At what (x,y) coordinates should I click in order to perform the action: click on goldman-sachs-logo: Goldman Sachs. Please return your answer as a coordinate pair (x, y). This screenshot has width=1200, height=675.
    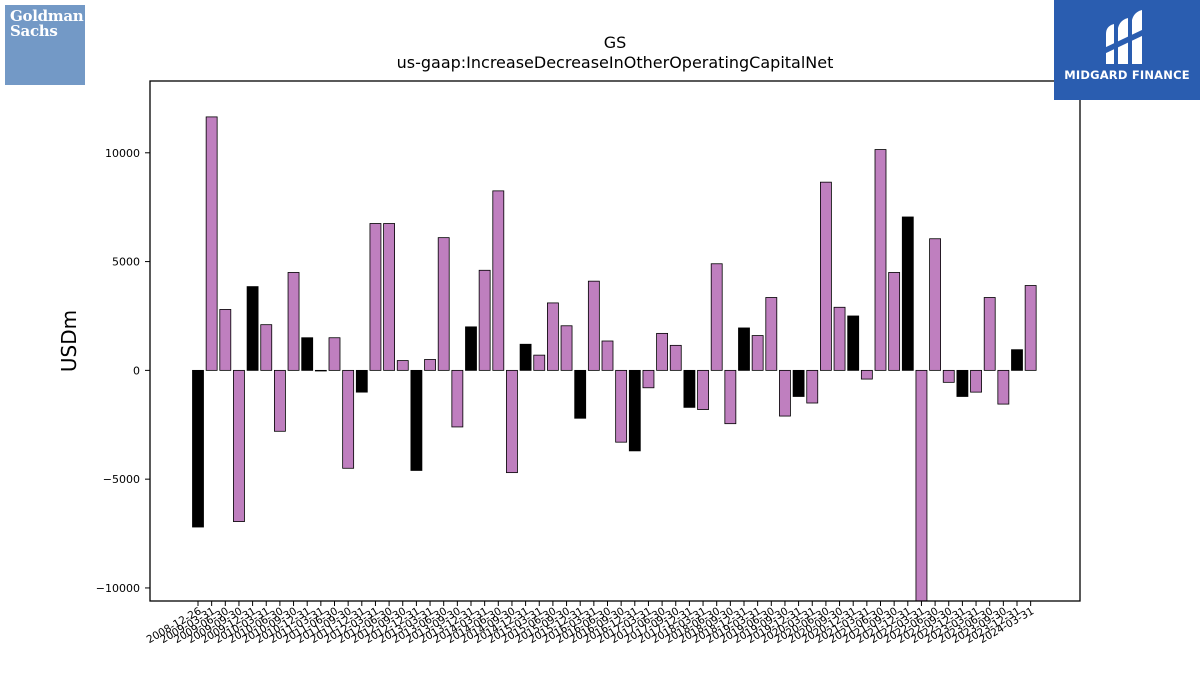
    Looking at the image, I should click on (45, 45).